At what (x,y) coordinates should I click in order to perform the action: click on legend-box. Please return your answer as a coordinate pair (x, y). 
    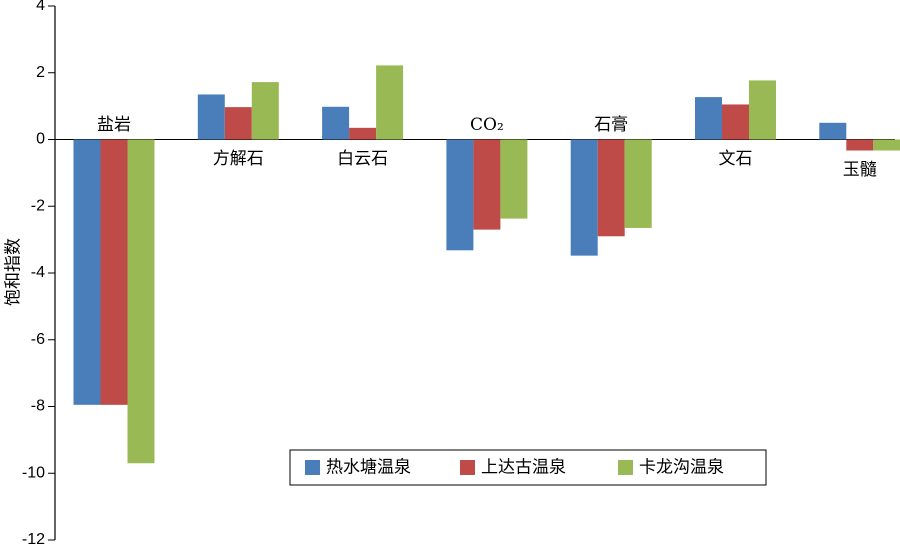
    Looking at the image, I should click on (528, 467).